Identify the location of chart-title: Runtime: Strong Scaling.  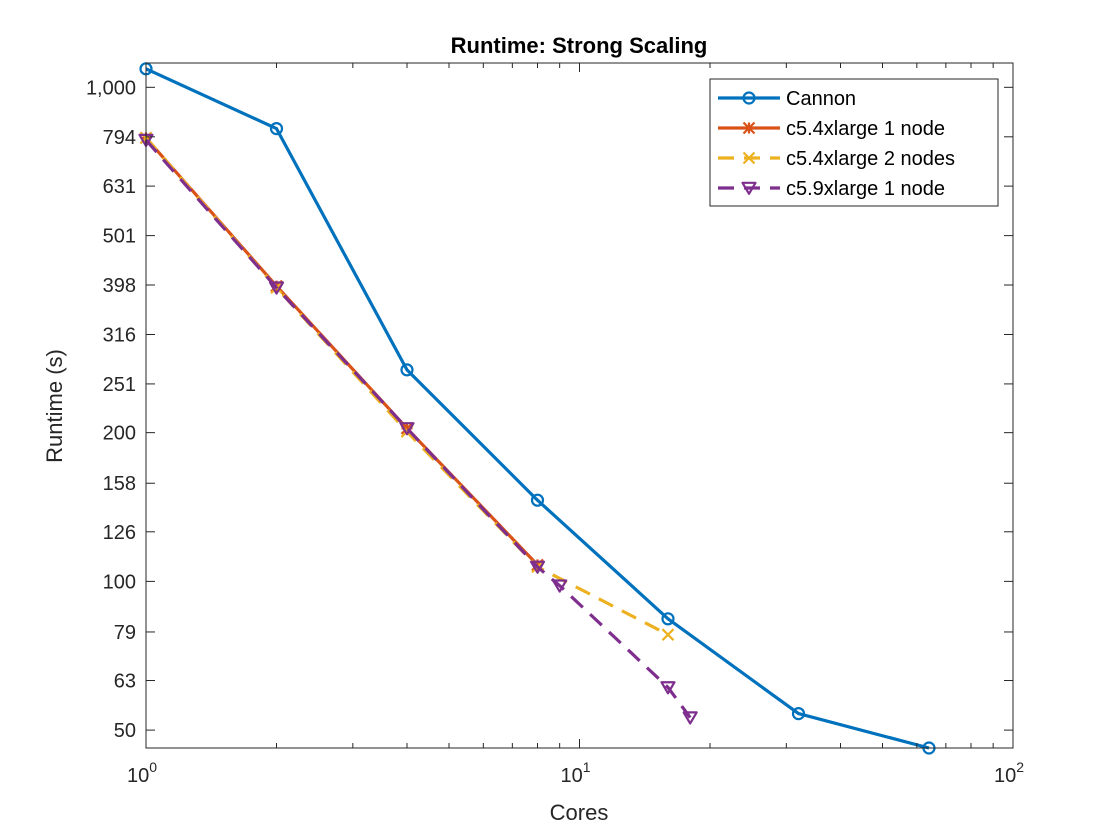
(579, 45).